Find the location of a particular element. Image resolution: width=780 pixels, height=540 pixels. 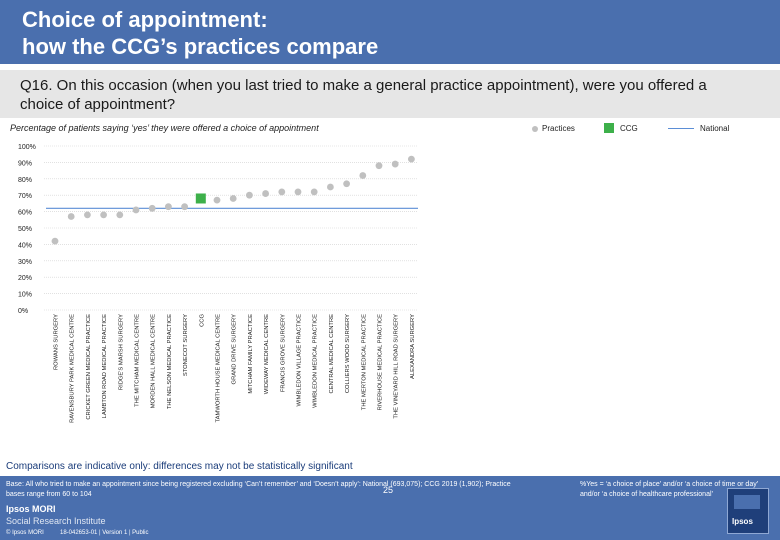

y-tick-label-40: 40% is located at coordinates (25, 245).